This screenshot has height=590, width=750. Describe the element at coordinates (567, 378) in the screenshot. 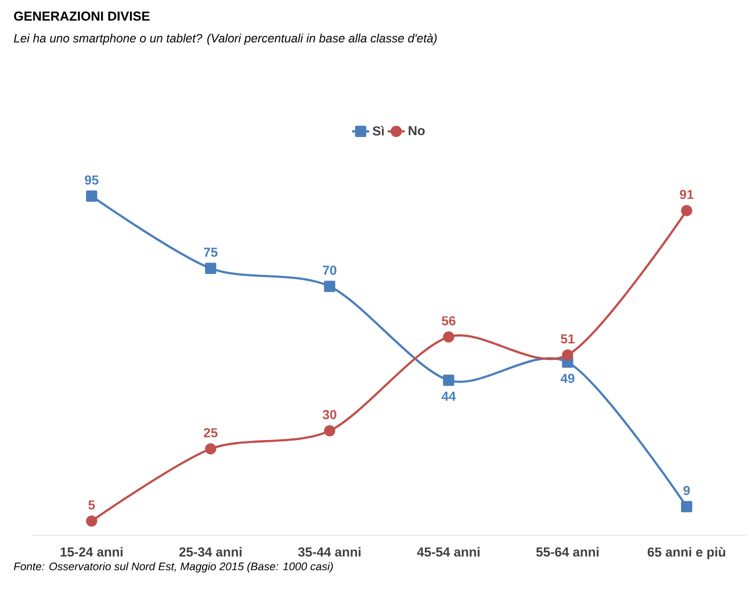

I see `data-label: 49` at that location.